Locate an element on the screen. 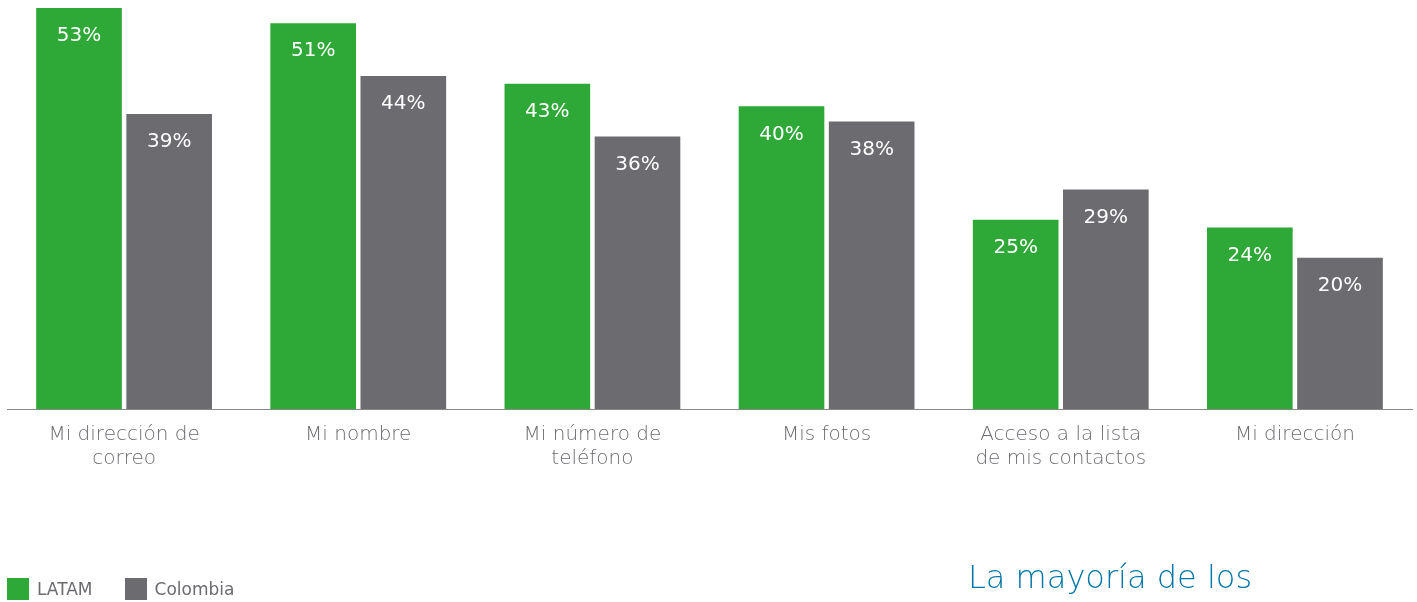  data-label: 51% is located at coordinates (313, 49).